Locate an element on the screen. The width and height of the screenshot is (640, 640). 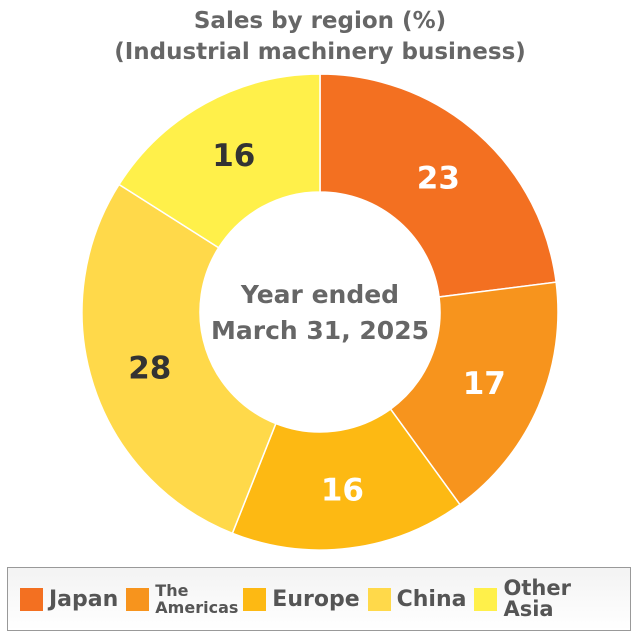
slice-japan is located at coordinates (438, 185).